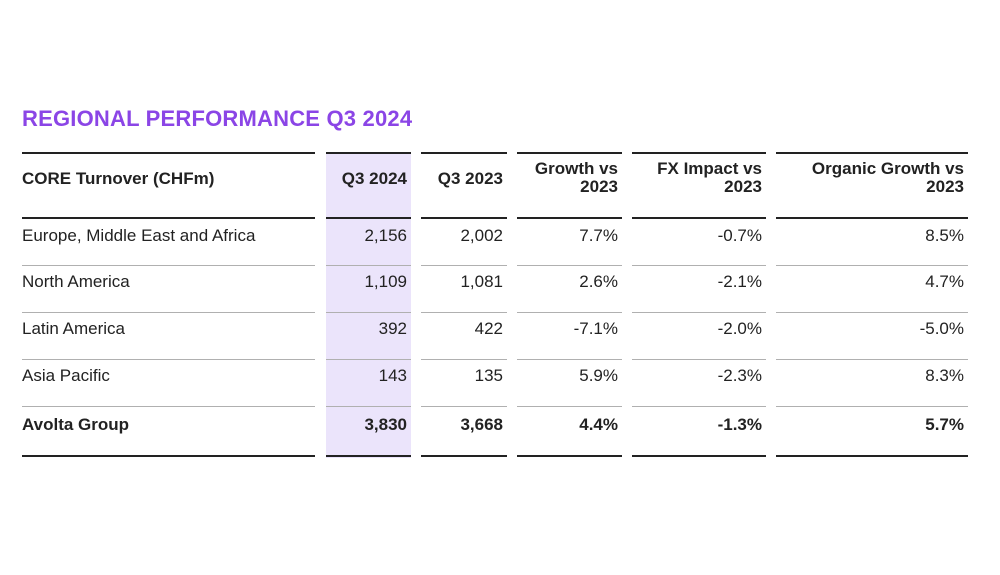 The image size is (1000, 575). I want to click on total-cell-q3-2024: 3,830, so click(385, 424).